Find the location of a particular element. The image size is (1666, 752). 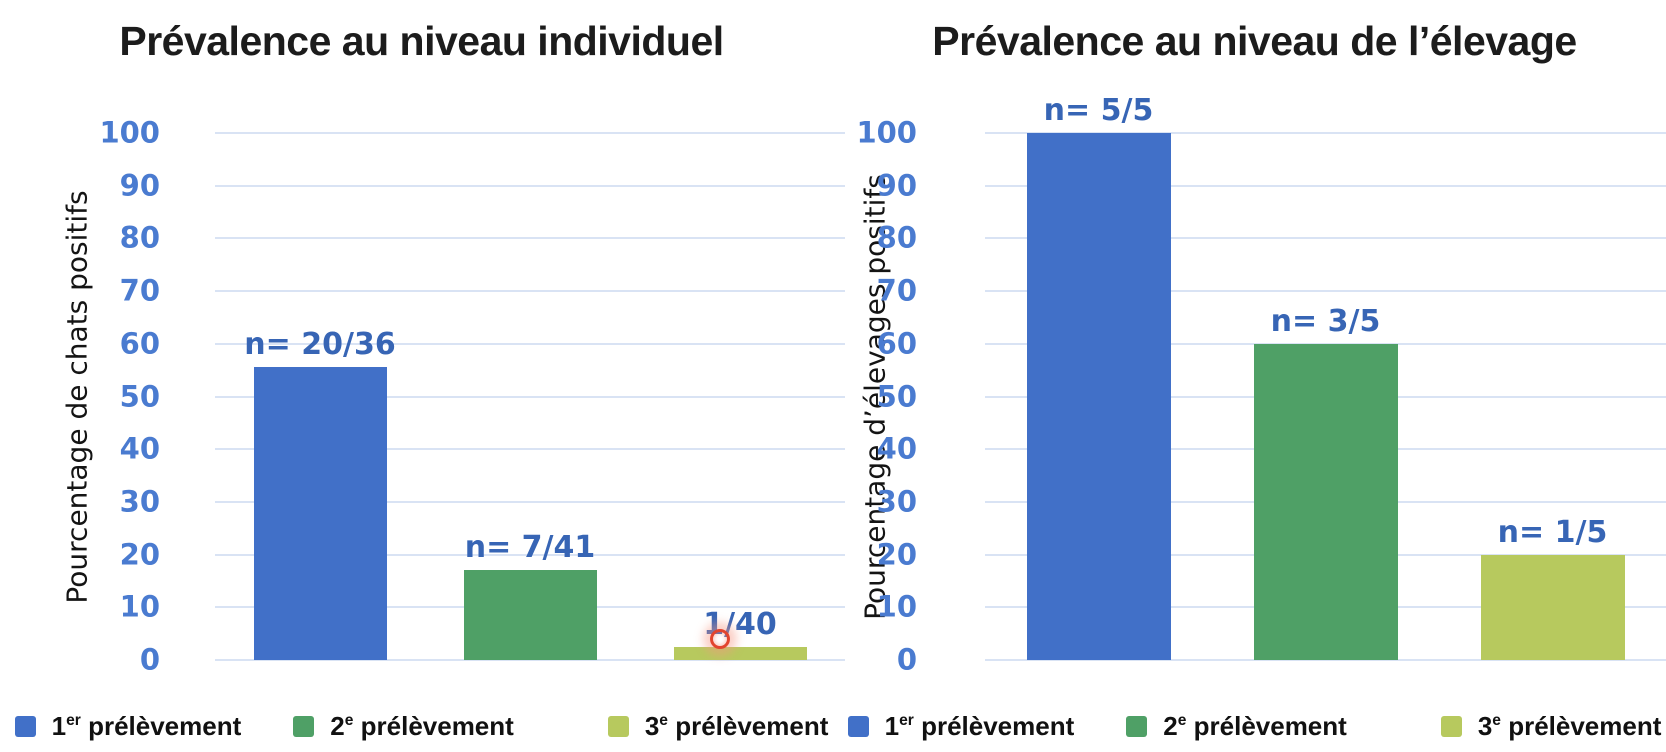

bar-2: n= 3/5 is located at coordinates (1325, 483).